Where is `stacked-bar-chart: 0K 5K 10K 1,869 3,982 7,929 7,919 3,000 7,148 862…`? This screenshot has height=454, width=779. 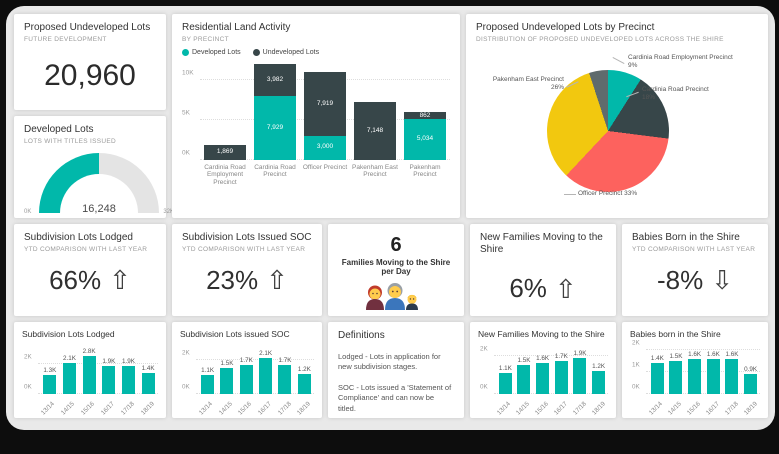 stacked-bar-chart: 0K 5K 10K 1,869 3,982 7,929 7,919 3,000 7,148 862… is located at coordinates (316, 125).